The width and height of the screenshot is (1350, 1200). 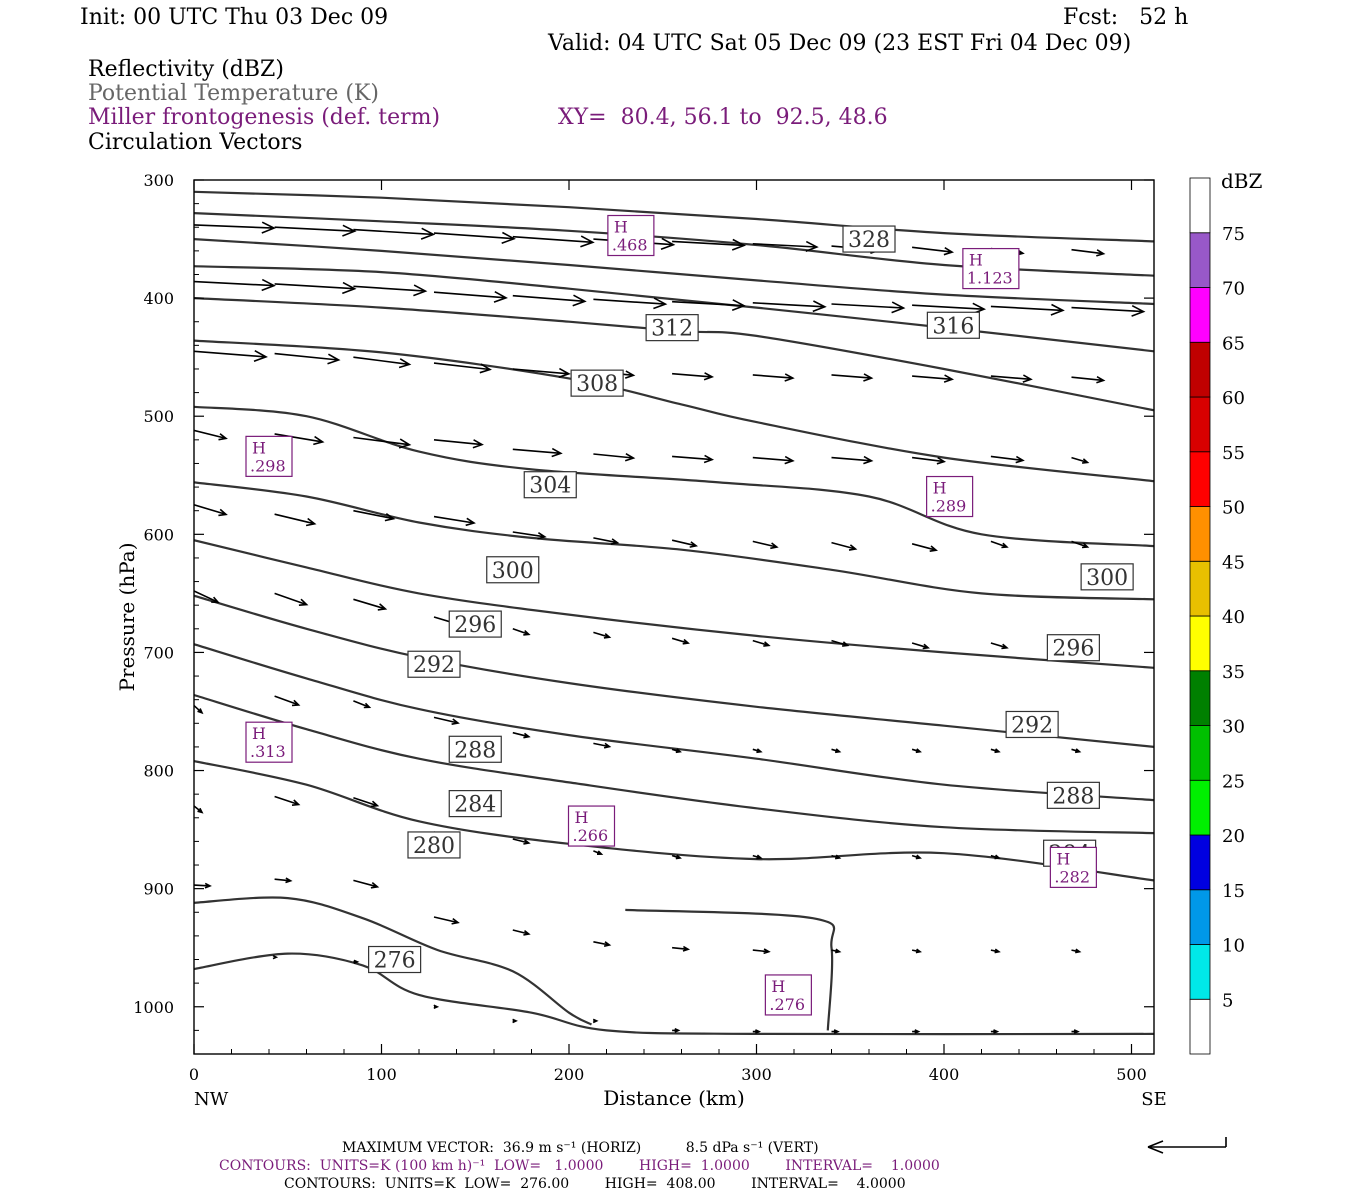 I want to click on theta-contour-boundary, so click(x=730, y=969).